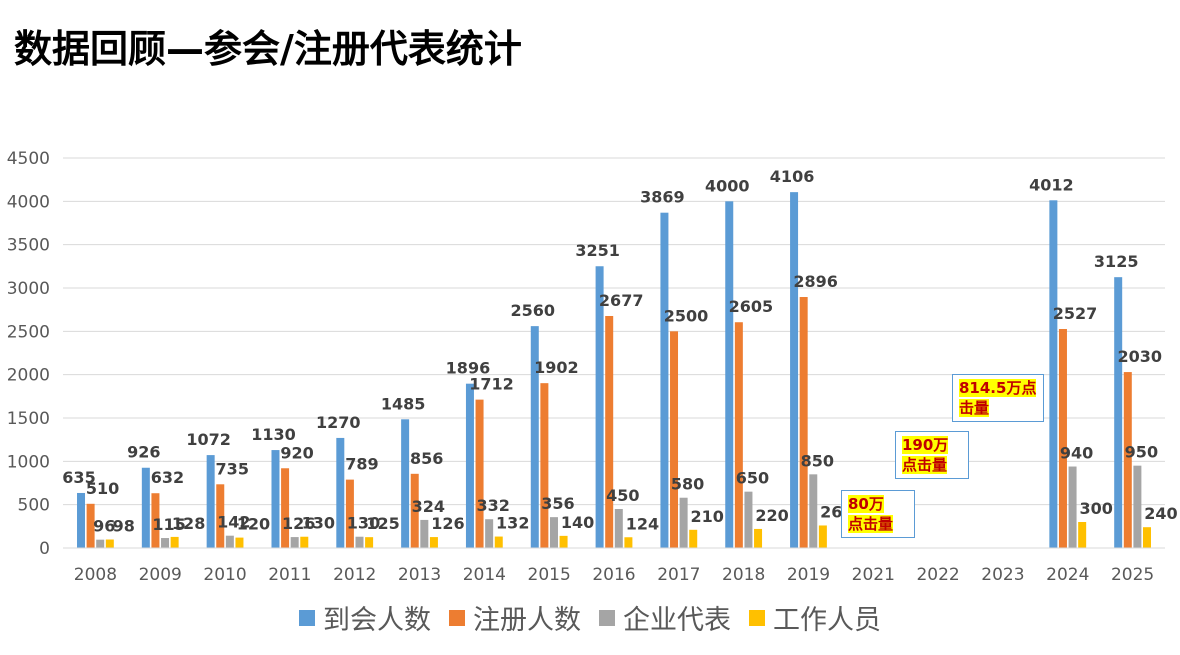 The width and height of the screenshot is (1180, 655). What do you see at coordinates (677, 620) in the screenshot?
I see `legend-label: 企业代表` at bounding box center [677, 620].